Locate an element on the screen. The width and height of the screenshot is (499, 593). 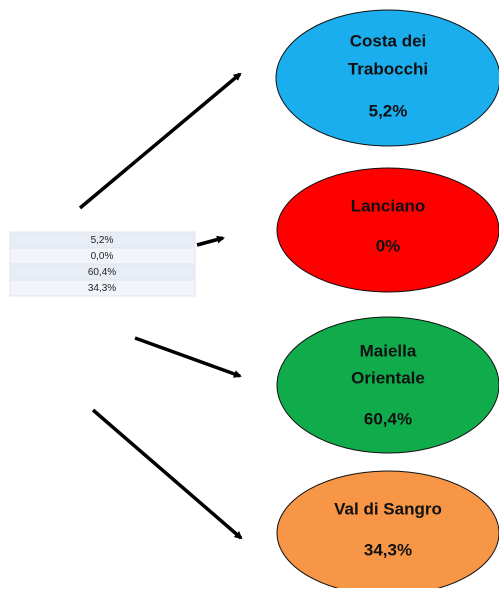
node-value: 34,3% is located at coordinates (388, 549).